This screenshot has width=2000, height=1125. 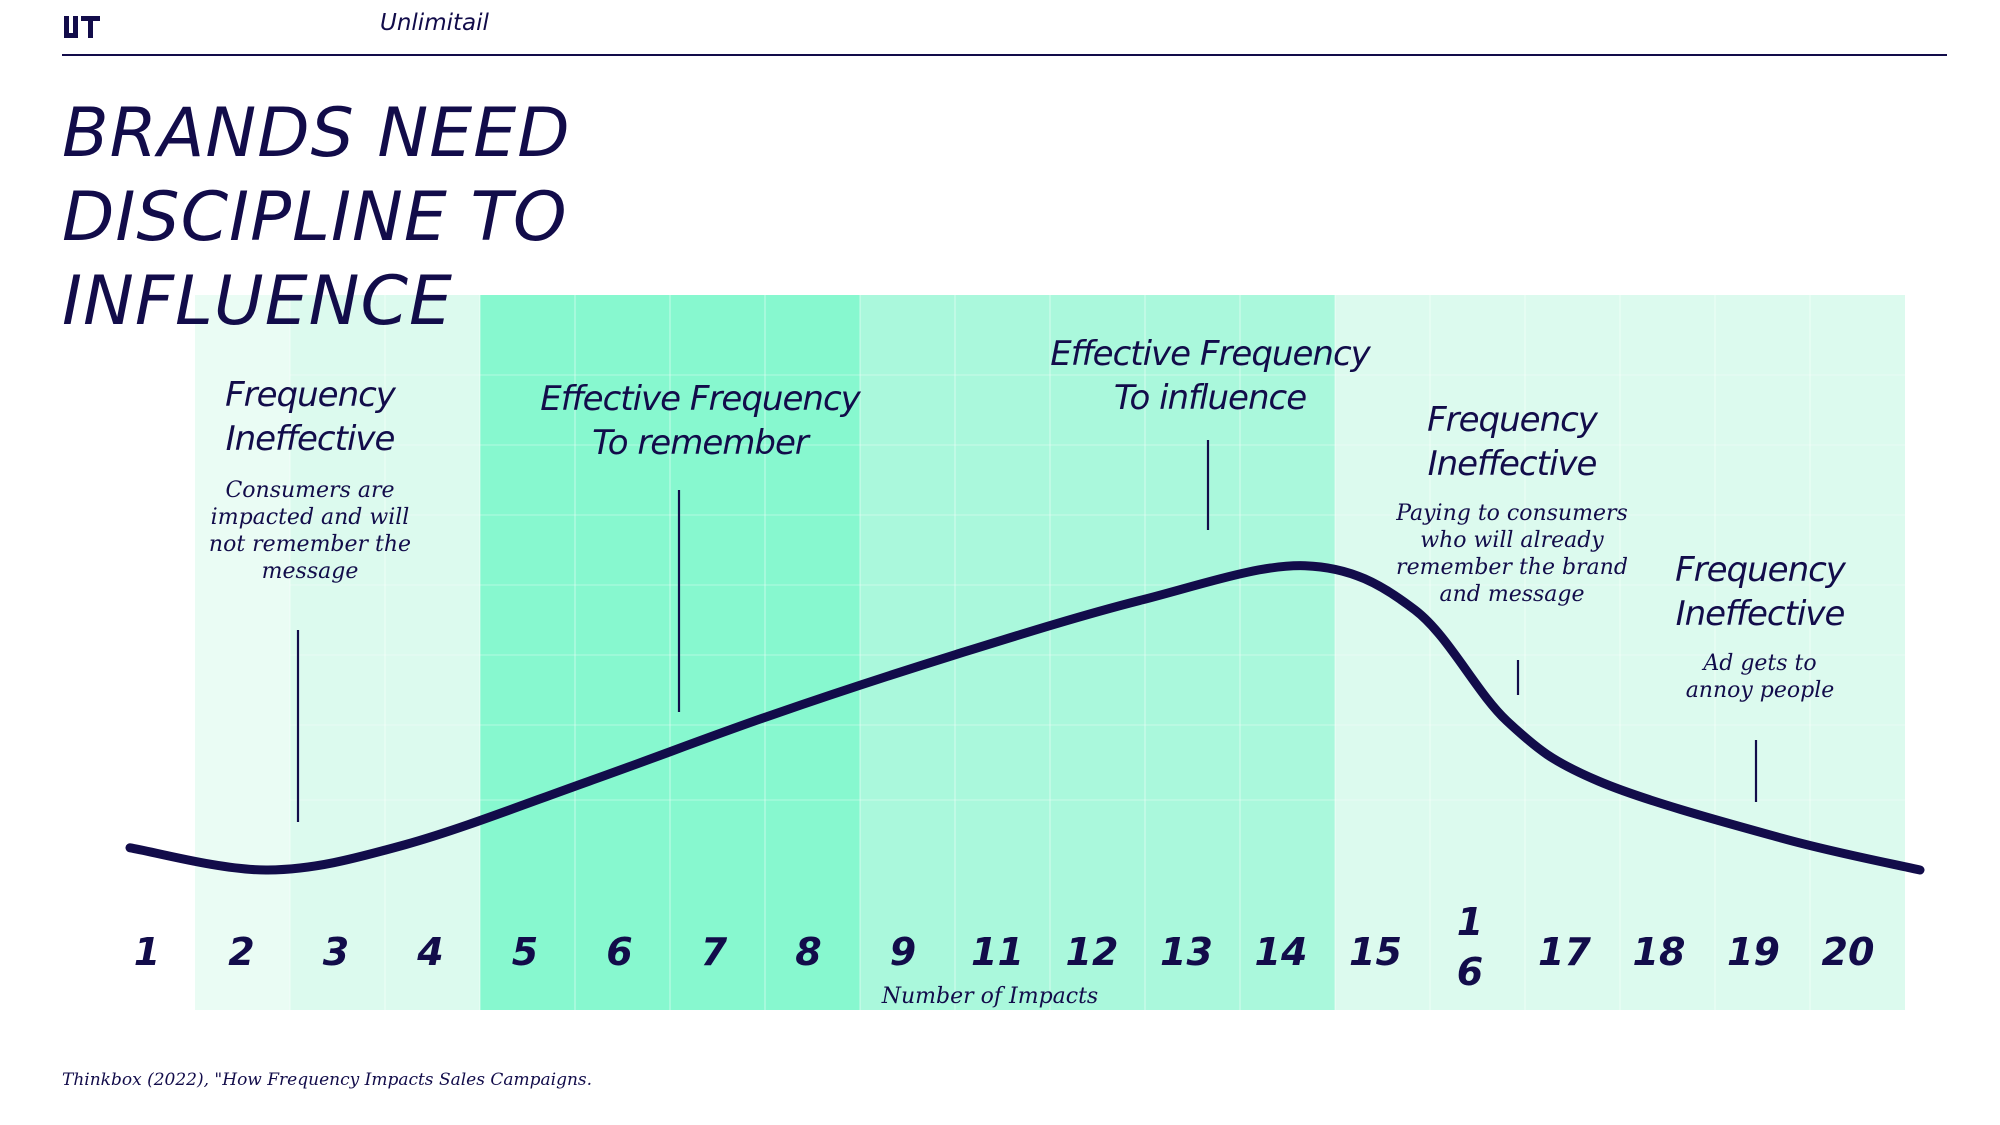 What do you see at coordinates (989, 996) in the screenshot?
I see `x-axis-label: Number of Impacts` at bounding box center [989, 996].